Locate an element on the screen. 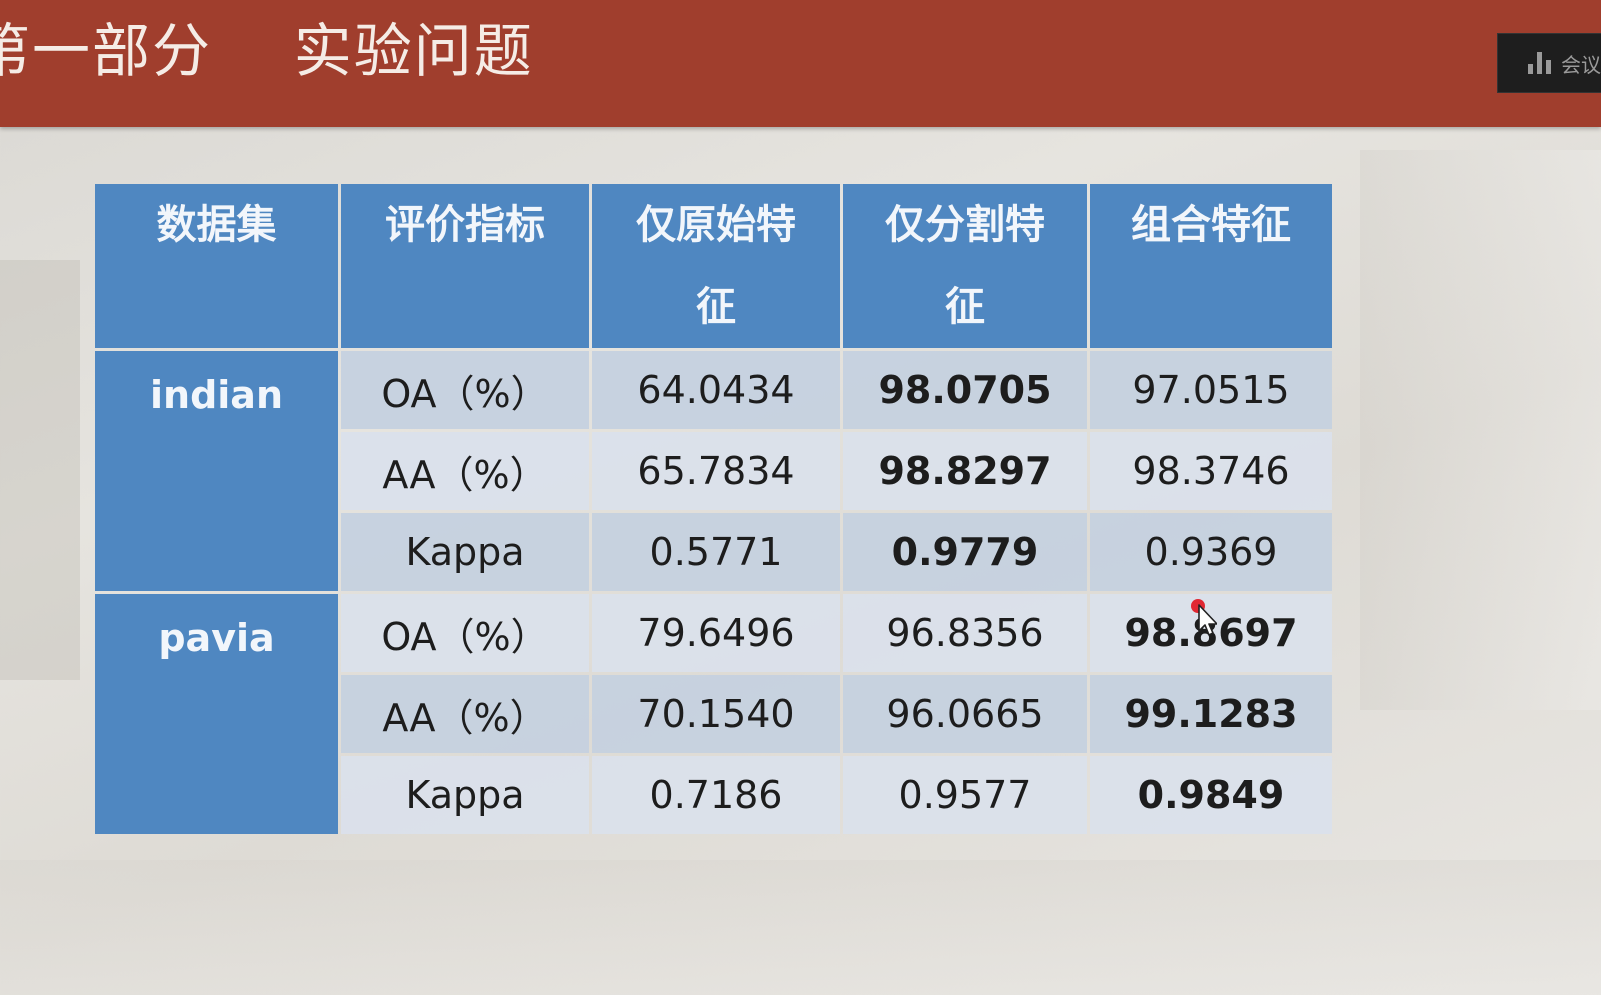 This screenshot has height=995, width=1601. header-dataset-label: 数据集 is located at coordinates (216, 224).